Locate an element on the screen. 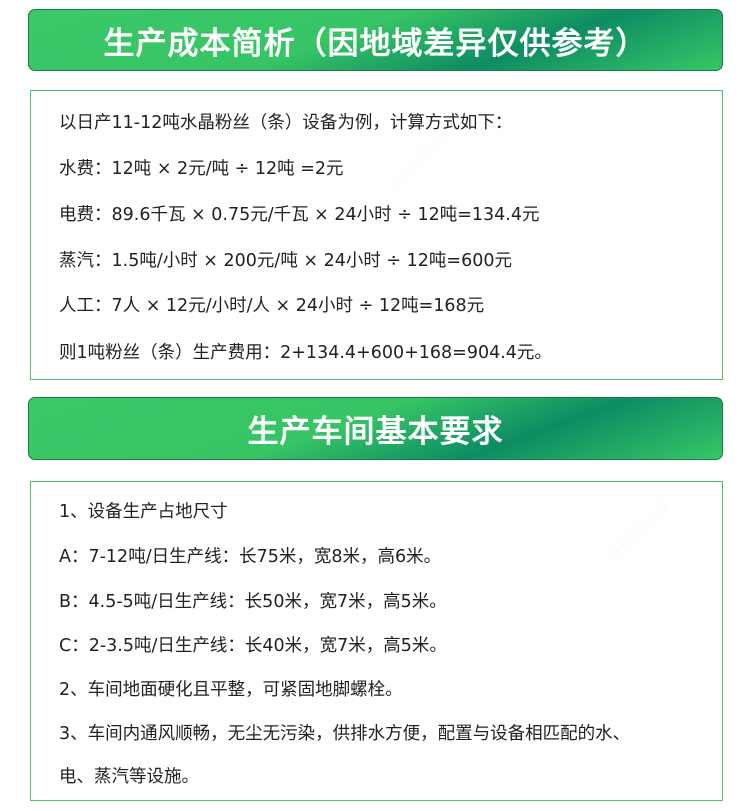  requirement-line: C：2-3.5吨/日生产线：长40米，宽7米，高5米。 is located at coordinates (253, 646).